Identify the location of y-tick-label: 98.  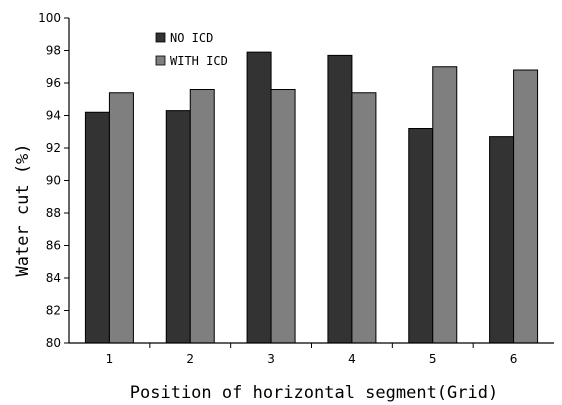
(53, 51).